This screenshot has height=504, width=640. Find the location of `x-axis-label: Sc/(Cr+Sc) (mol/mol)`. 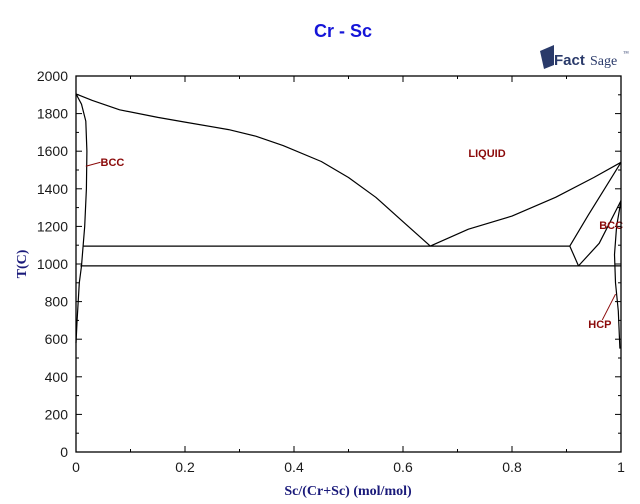

x-axis-label: Sc/(Cr+Sc) (mol/mol) is located at coordinates (348, 491).